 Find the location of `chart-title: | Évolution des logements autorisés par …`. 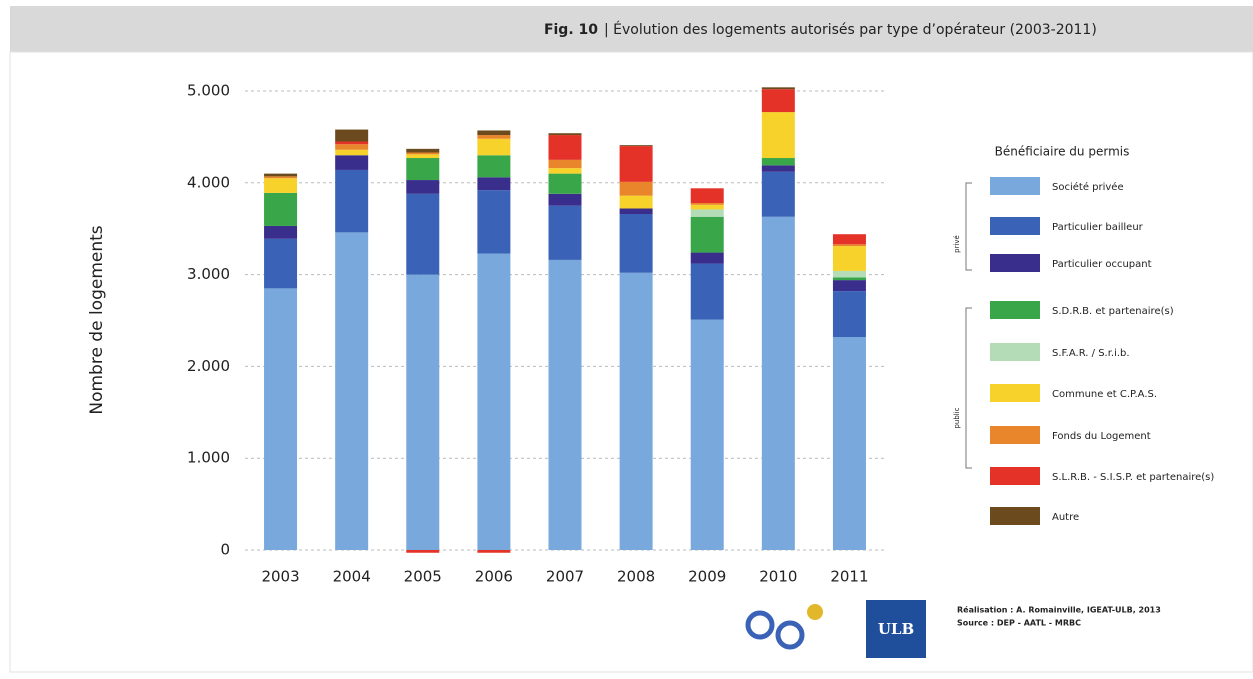

chart-title: | Évolution des logements autorisés par … is located at coordinates (850, 29).